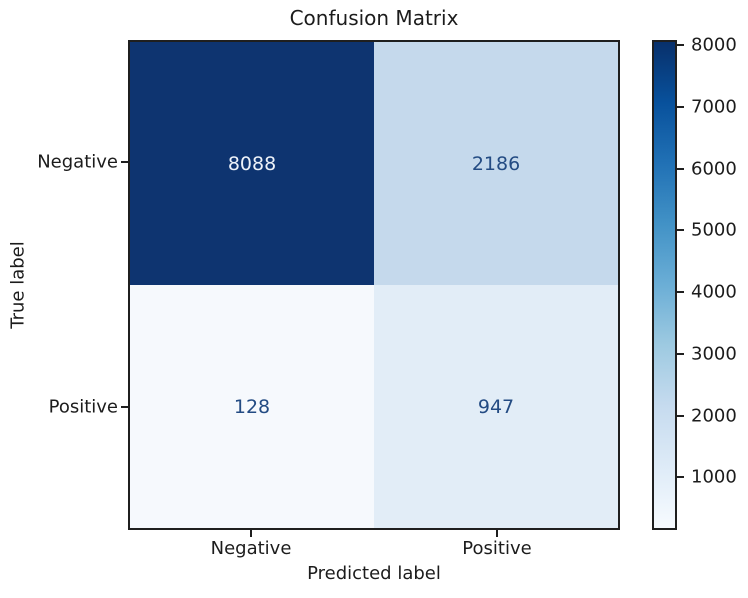  Describe the element at coordinates (496, 406) in the screenshot. I see `heatmap-cell-true-positive: 947` at that location.